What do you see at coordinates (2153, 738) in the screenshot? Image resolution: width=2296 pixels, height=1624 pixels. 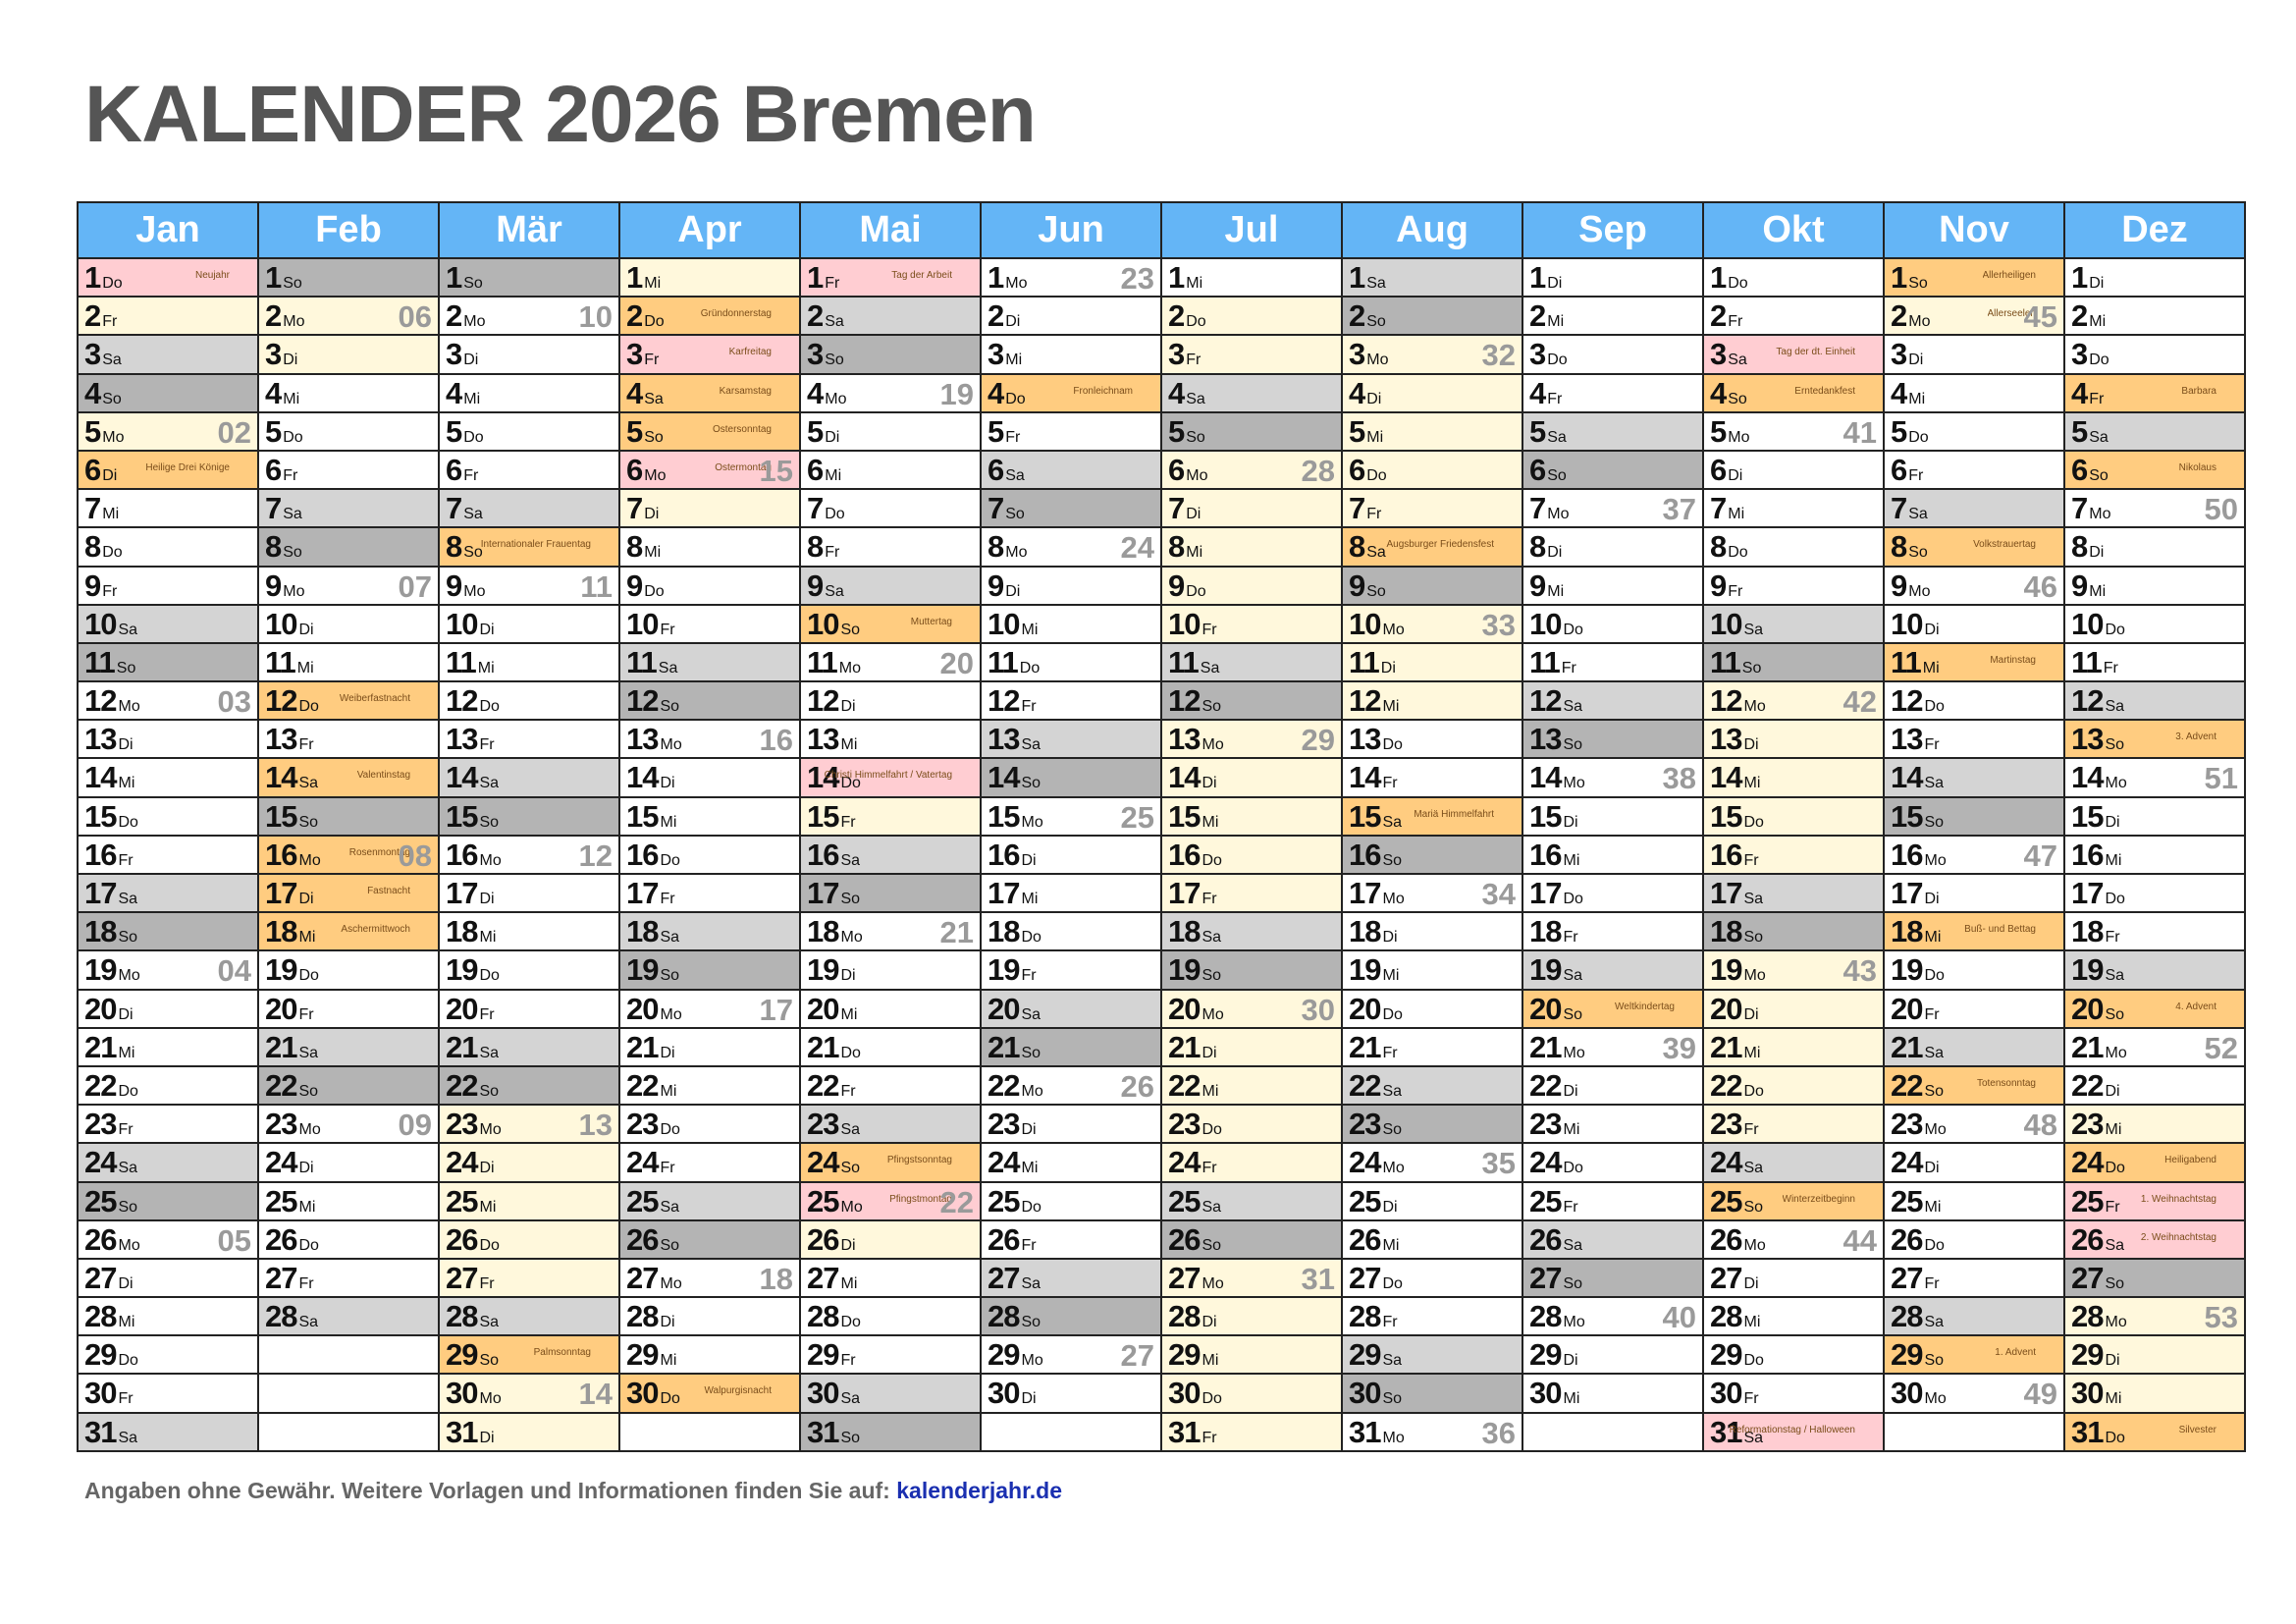 I see `day-cell: 13 So 3. Advent` at bounding box center [2153, 738].